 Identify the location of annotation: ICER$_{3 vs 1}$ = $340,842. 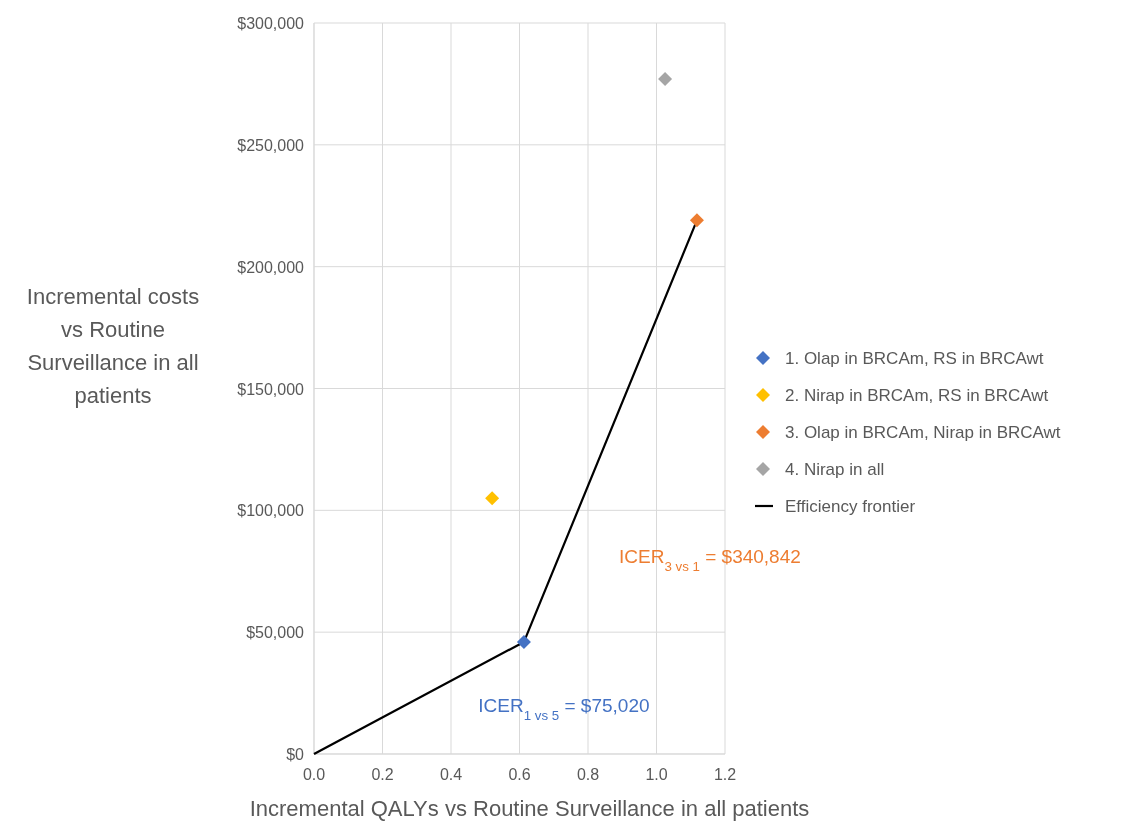
(710, 560).